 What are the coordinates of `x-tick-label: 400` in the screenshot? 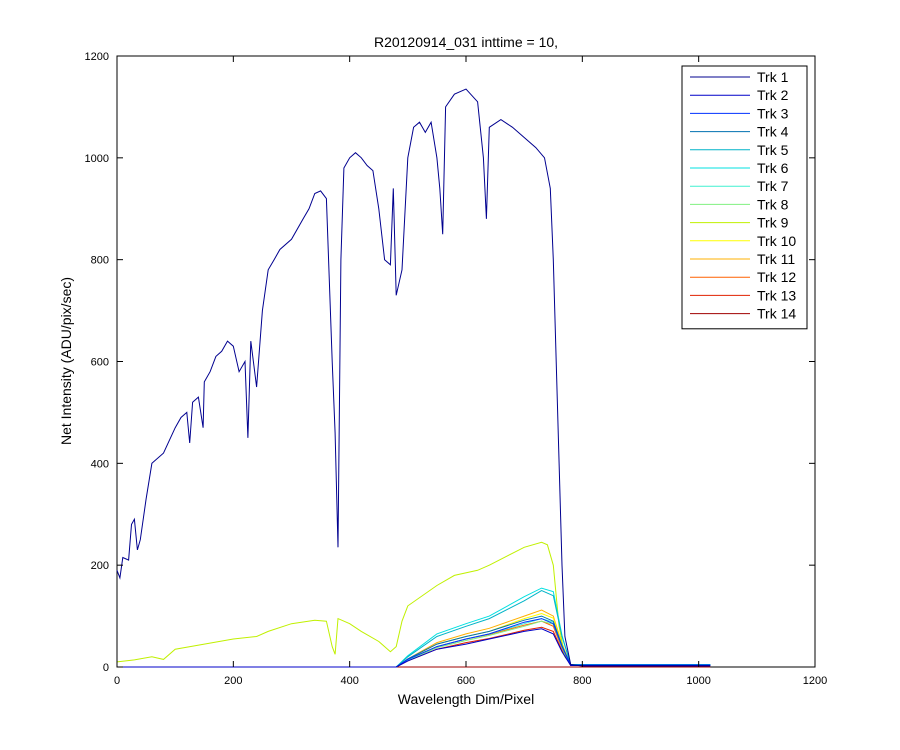 It's located at (349, 681).